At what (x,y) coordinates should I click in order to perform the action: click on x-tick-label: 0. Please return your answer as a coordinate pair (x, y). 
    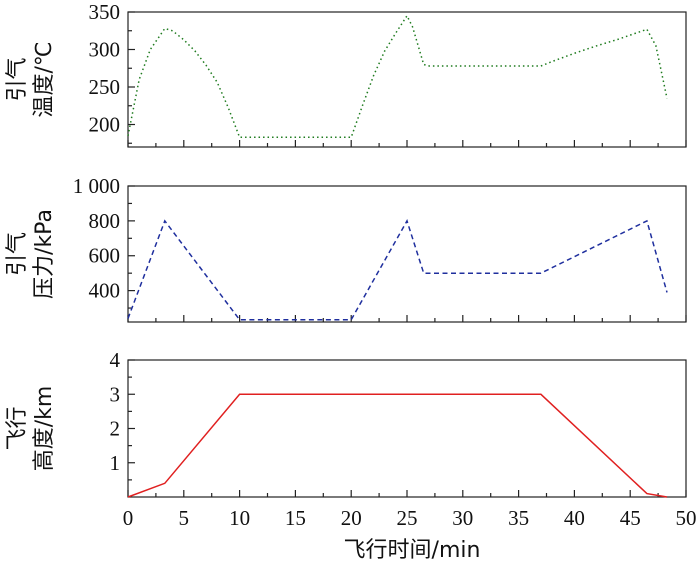
    Looking at the image, I should click on (128, 518).